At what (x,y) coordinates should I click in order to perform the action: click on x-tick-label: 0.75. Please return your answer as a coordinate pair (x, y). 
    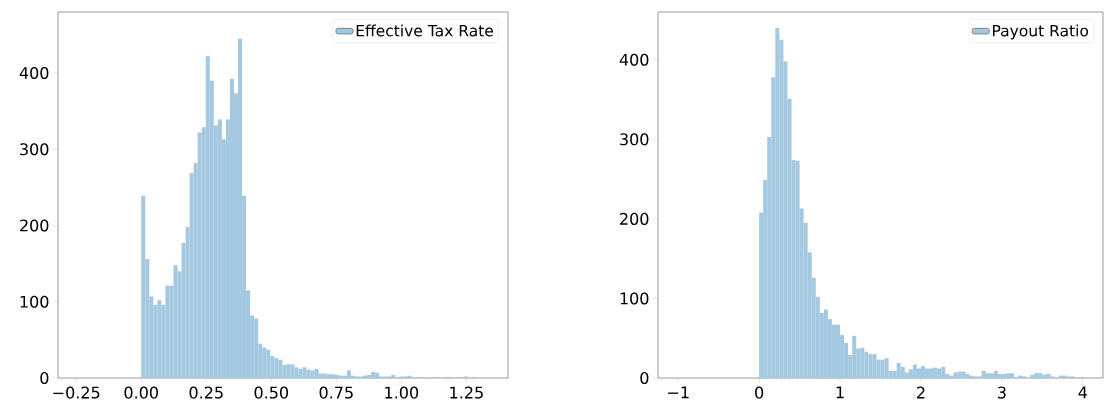
    Looking at the image, I should click on (336, 392).